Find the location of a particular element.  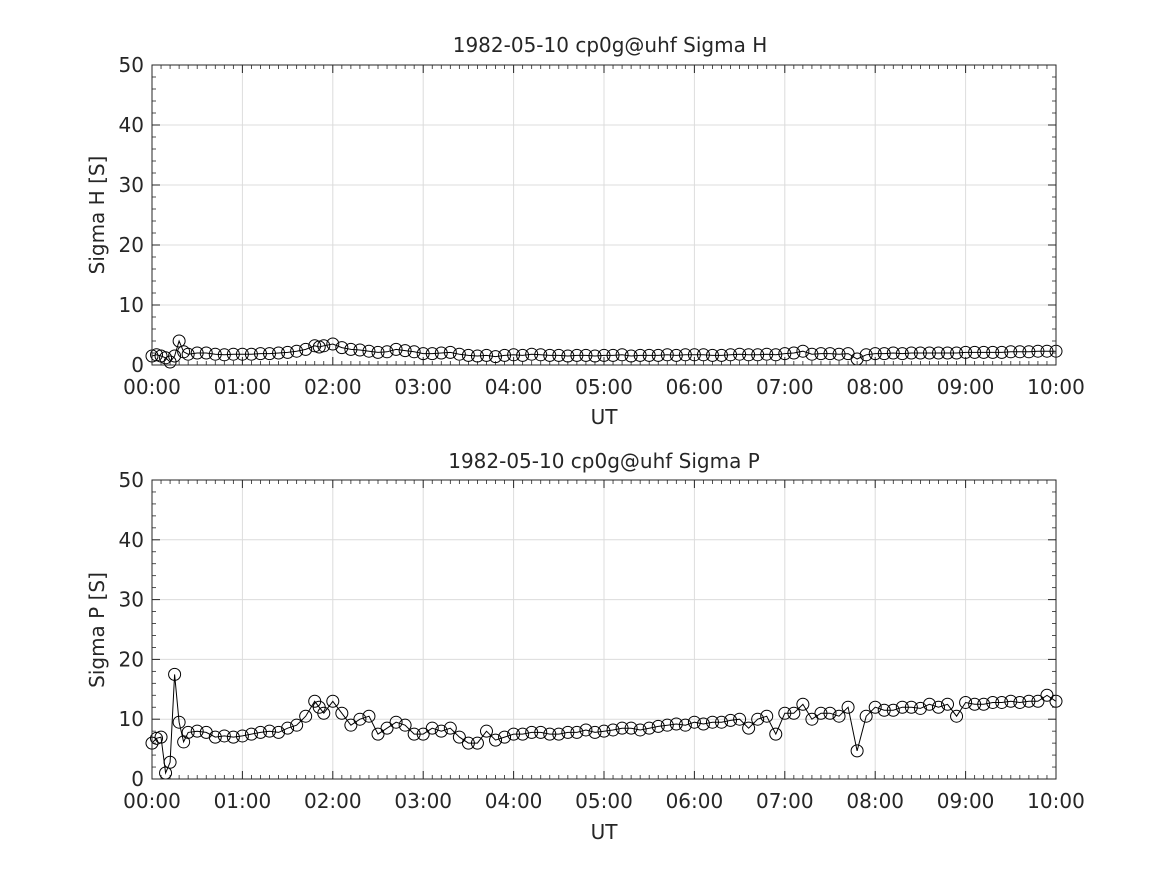

sigma-p-y-tick-label: 10 is located at coordinates (131, 719).